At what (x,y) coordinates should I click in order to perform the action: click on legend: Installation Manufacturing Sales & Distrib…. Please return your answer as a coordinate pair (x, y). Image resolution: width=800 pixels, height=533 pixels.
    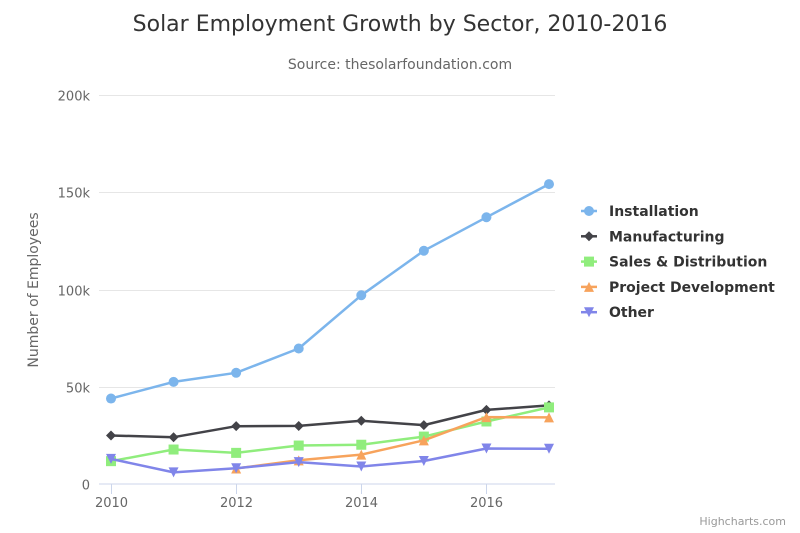
    Looking at the image, I should click on (678, 262).